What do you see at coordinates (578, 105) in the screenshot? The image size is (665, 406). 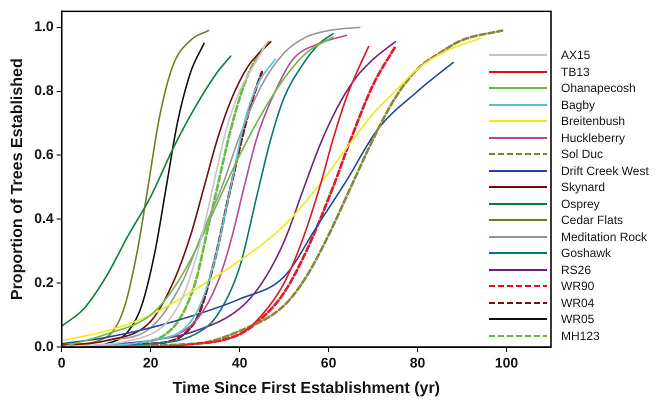 I see `legend-label: Bagby` at bounding box center [578, 105].